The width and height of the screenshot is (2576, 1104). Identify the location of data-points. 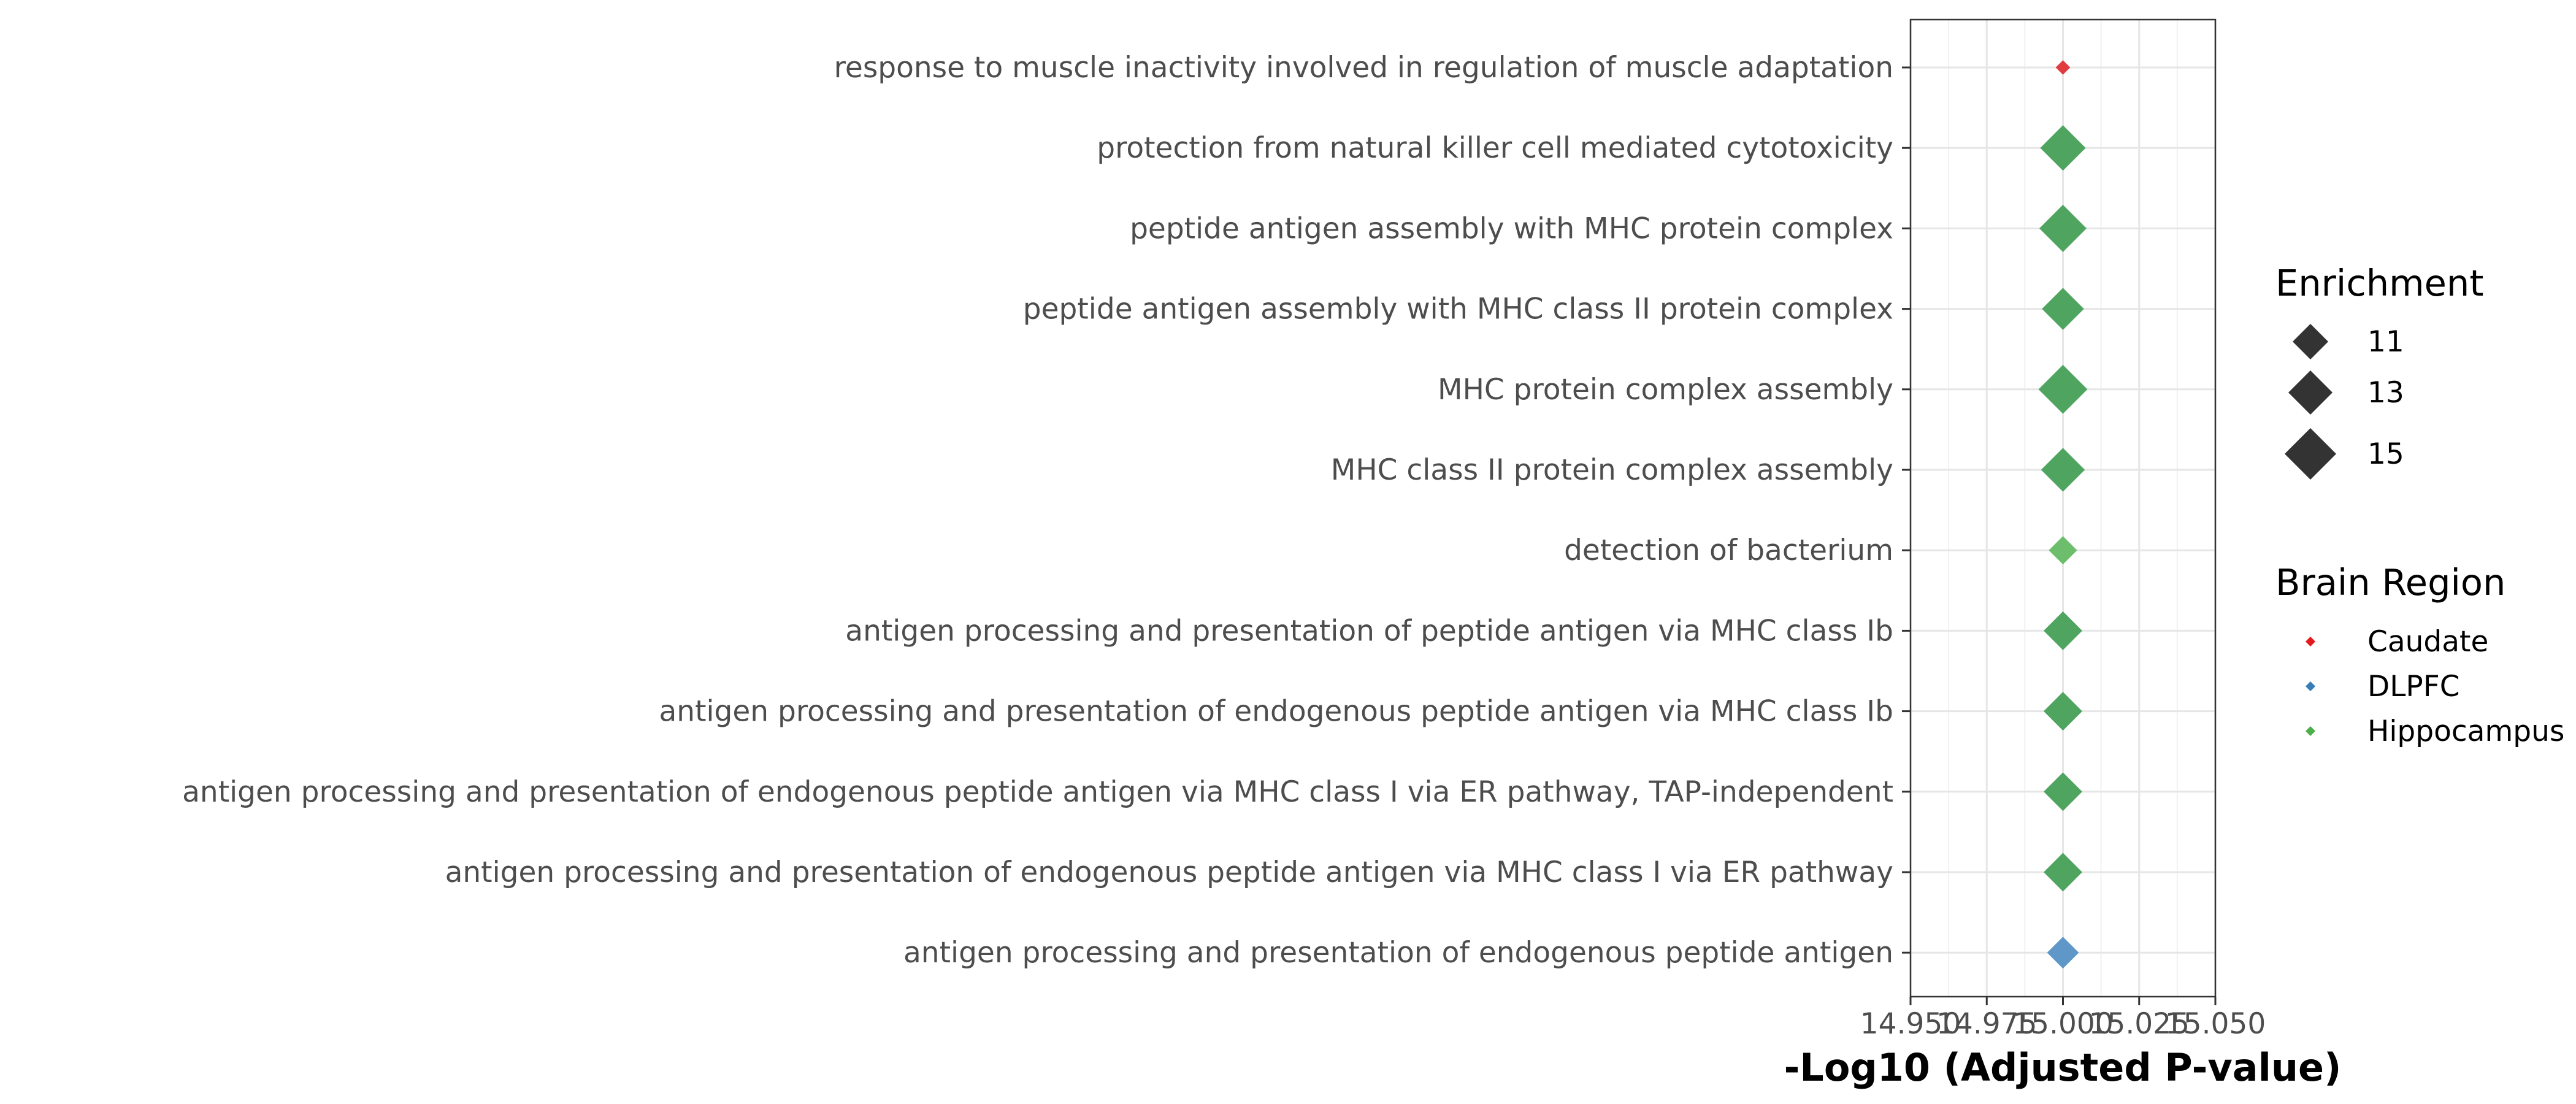
(2063, 514).